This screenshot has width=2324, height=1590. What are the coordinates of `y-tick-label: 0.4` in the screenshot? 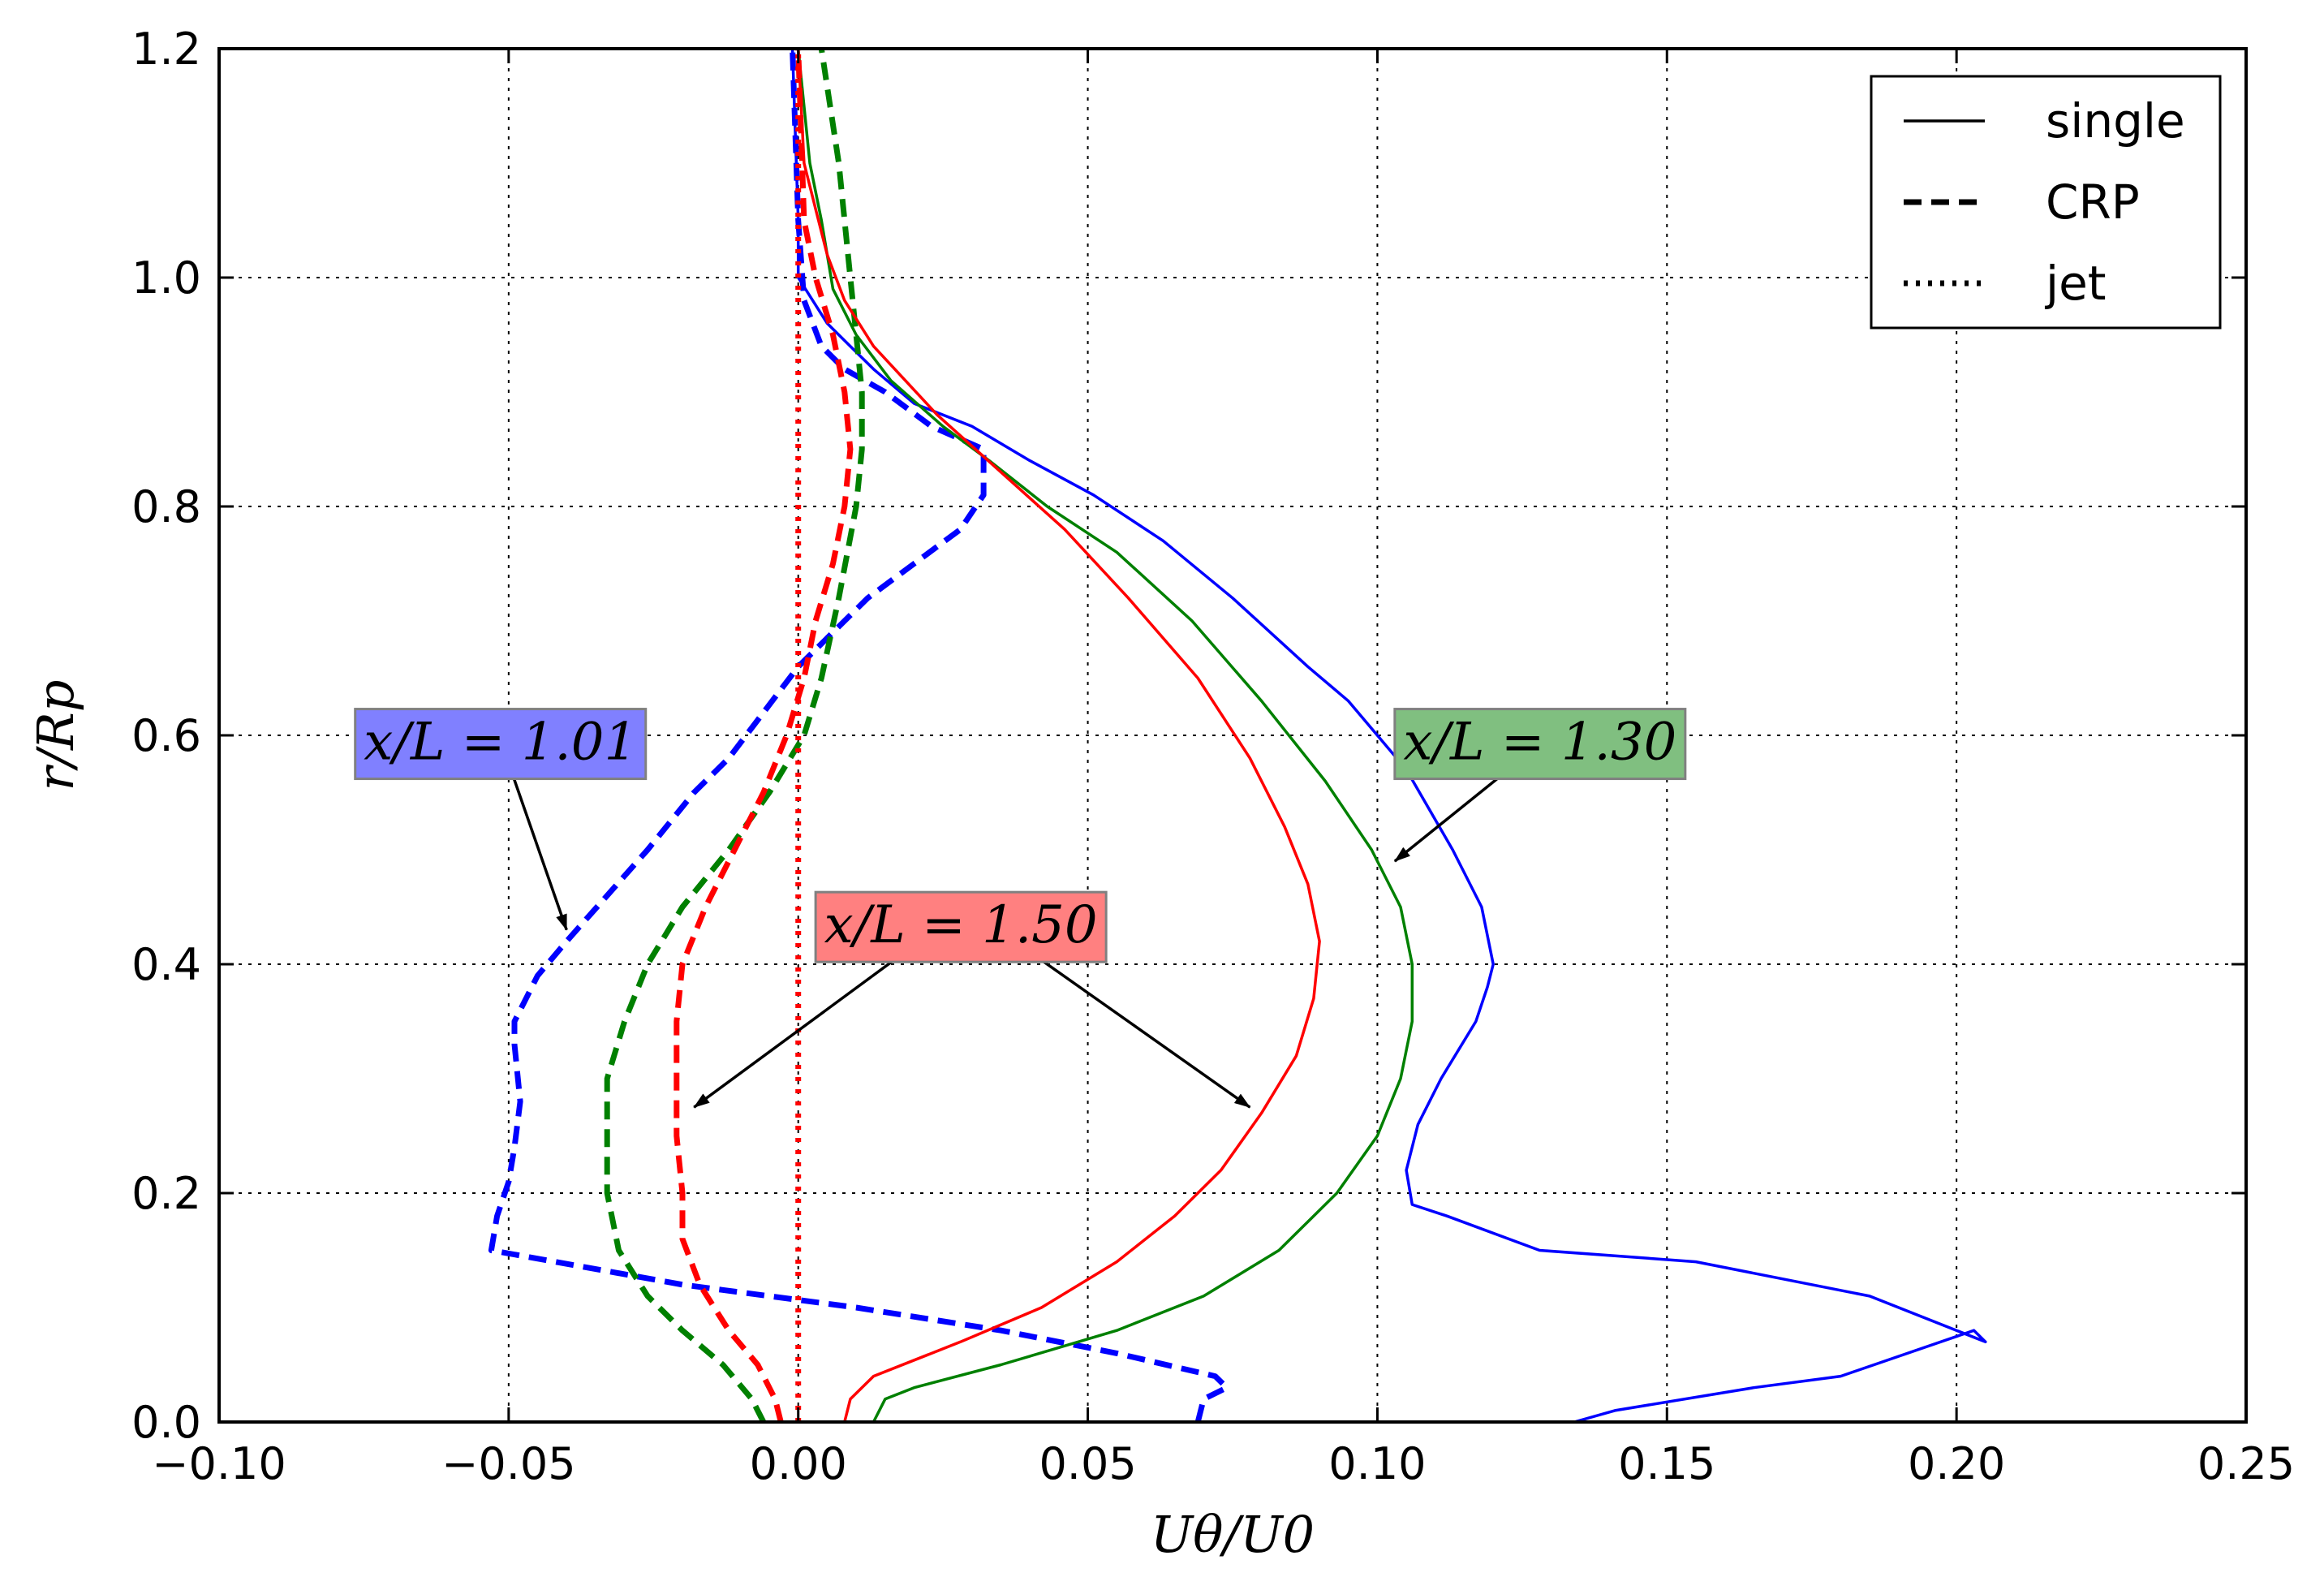 It's located at (166, 964).